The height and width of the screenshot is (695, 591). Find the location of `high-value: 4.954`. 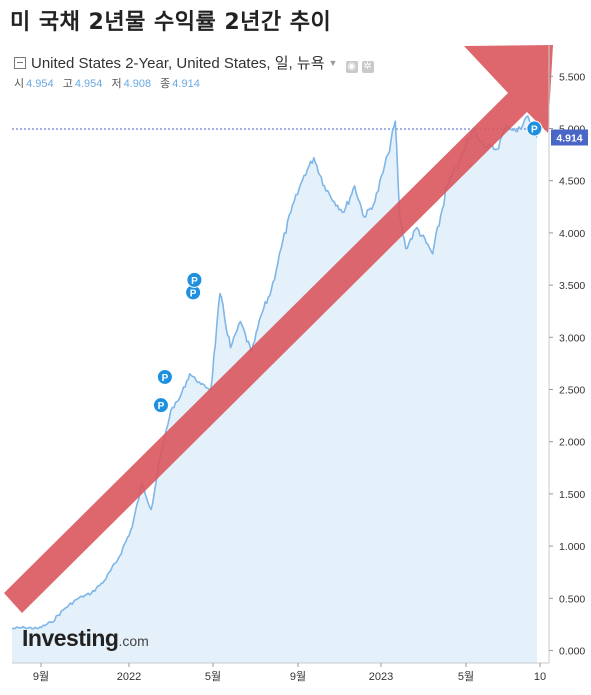

high-value: 4.954 is located at coordinates (88, 84).